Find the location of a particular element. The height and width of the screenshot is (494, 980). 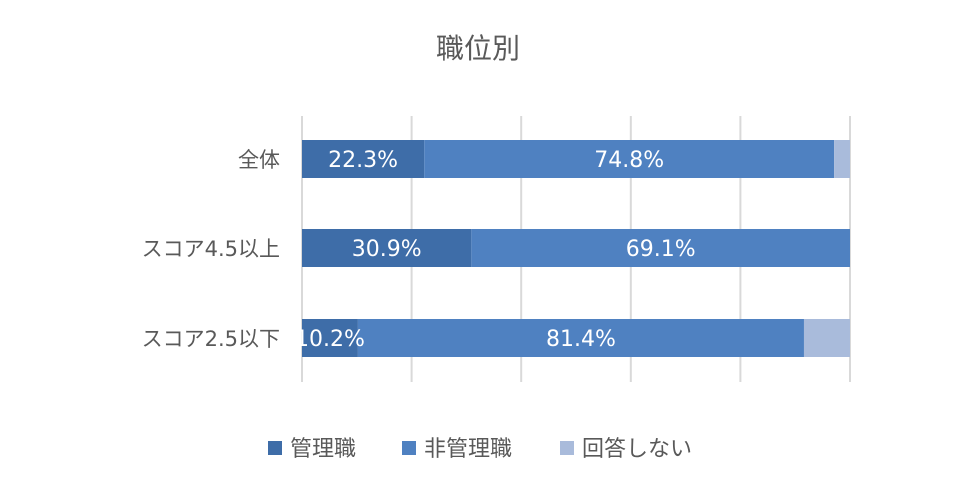

data-label: 81.4% is located at coordinates (581, 339).